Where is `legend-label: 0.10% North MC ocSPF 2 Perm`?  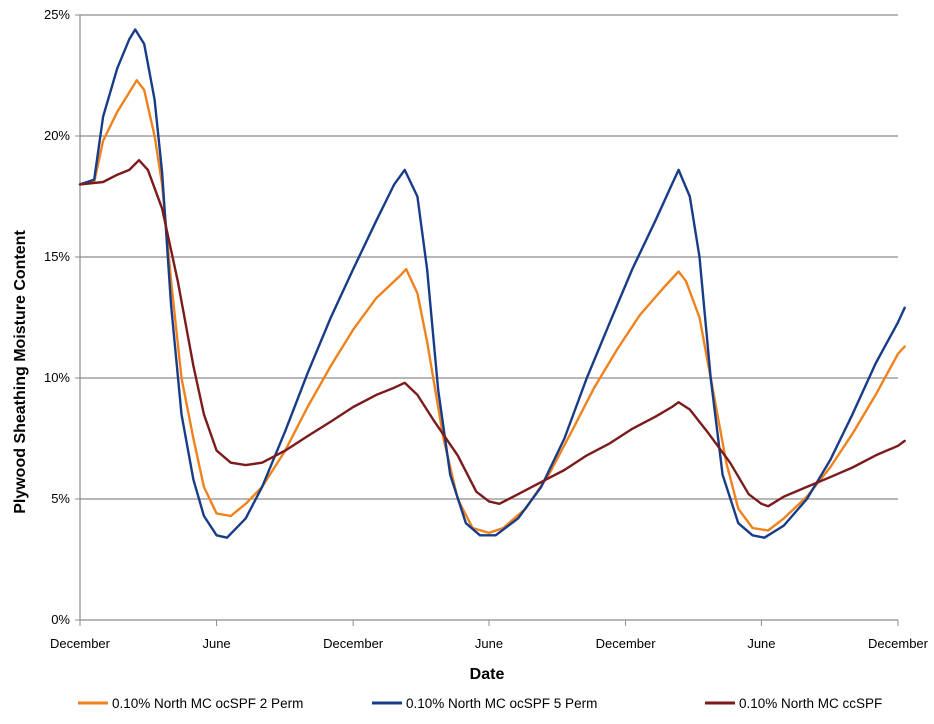
legend-label: 0.10% North MC ocSPF 2 Perm is located at coordinates (207, 703).